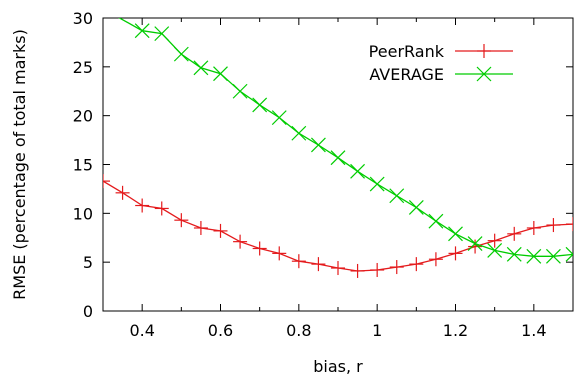 The width and height of the screenshot is (576, 383). Describe the element at coordinates (441, 63) in the screenshot. I see `legend: PeerRank AVERAGE` at that location.